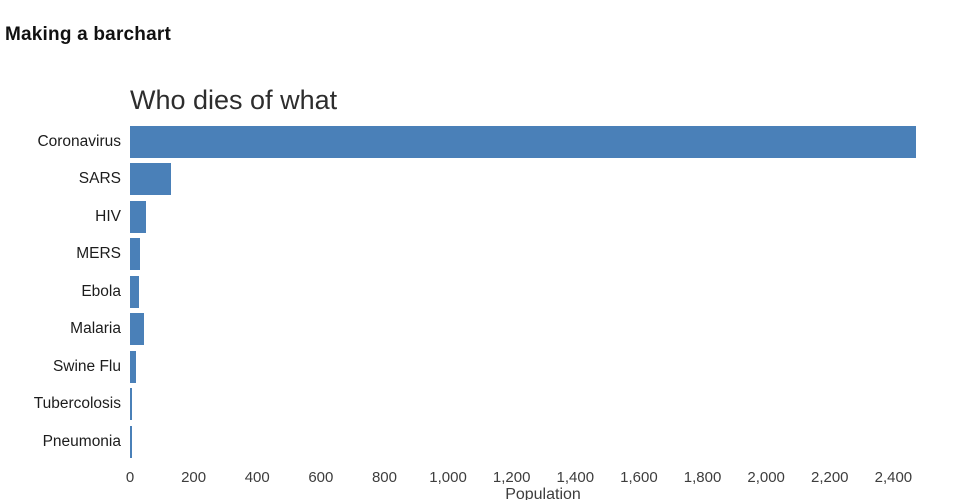 The image size is (960, 500). What do you see at coordinates (86, 366) in the screenshot?
I see `category-label: Swine Flu` at bounding box center [86, 366].